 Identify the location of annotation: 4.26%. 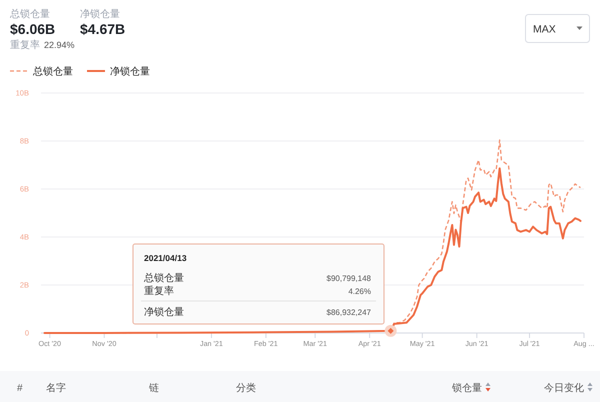
(359, 291).